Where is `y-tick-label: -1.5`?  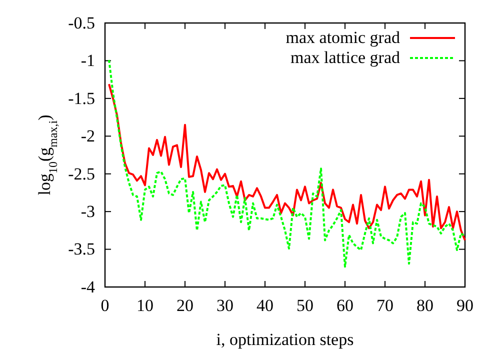 y-tick-label: -1.5 is located at coordinates (81, 98).